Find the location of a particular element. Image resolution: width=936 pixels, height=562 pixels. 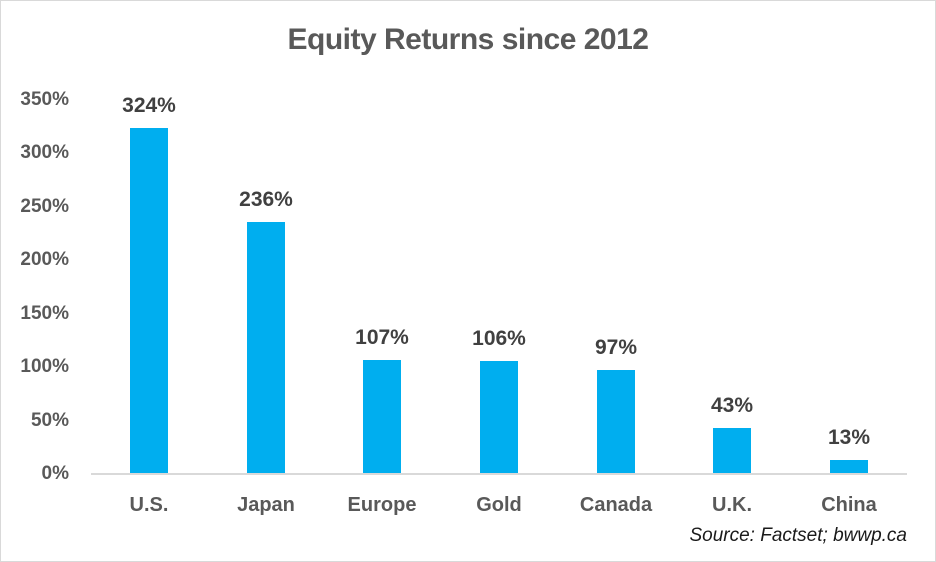

bar-china is located at coordinates (849, 467).